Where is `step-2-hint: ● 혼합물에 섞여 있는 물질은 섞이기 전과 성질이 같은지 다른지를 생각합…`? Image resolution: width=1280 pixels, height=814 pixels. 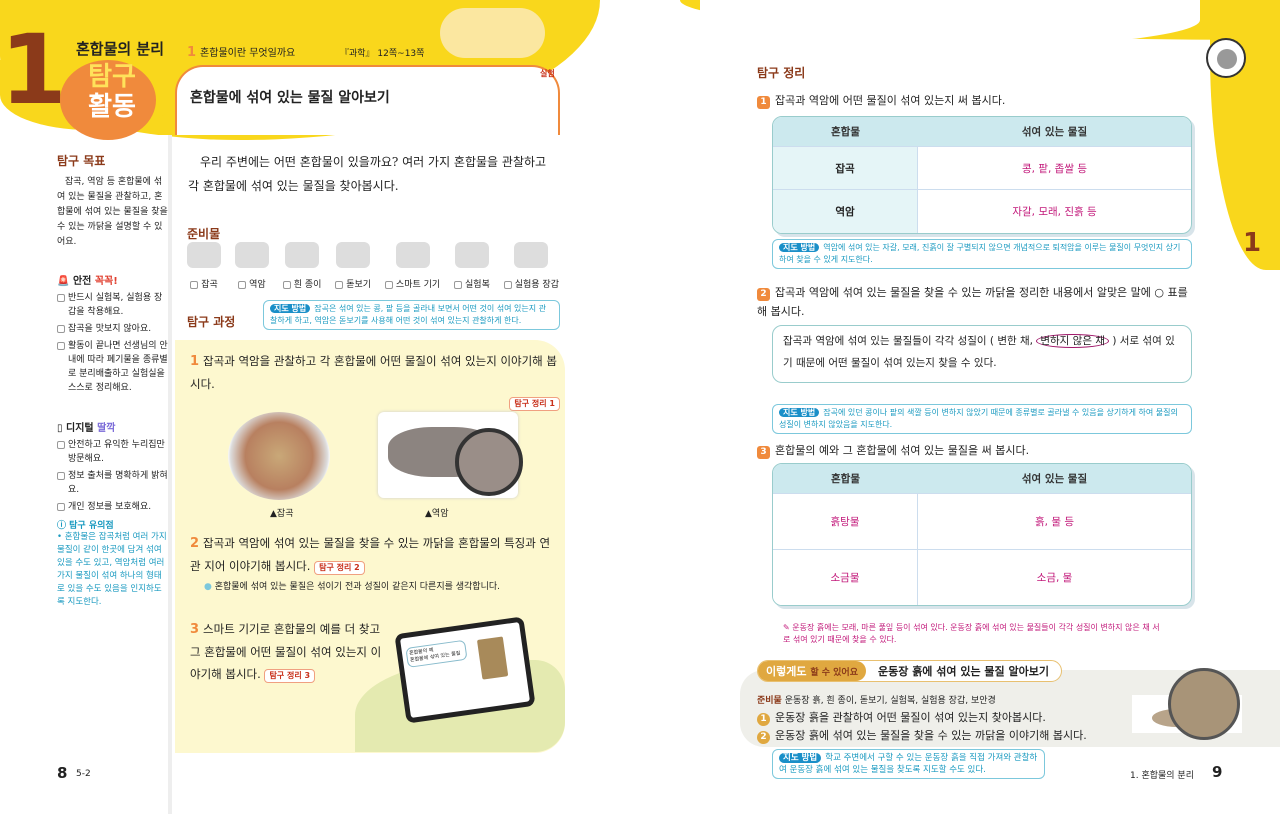 step-2-hint: ● 혼합물에 섞여 있는 물질은 섞이기 전과 성질이 같은지 다른지를 생각합… is located at coordinates (352, 587).